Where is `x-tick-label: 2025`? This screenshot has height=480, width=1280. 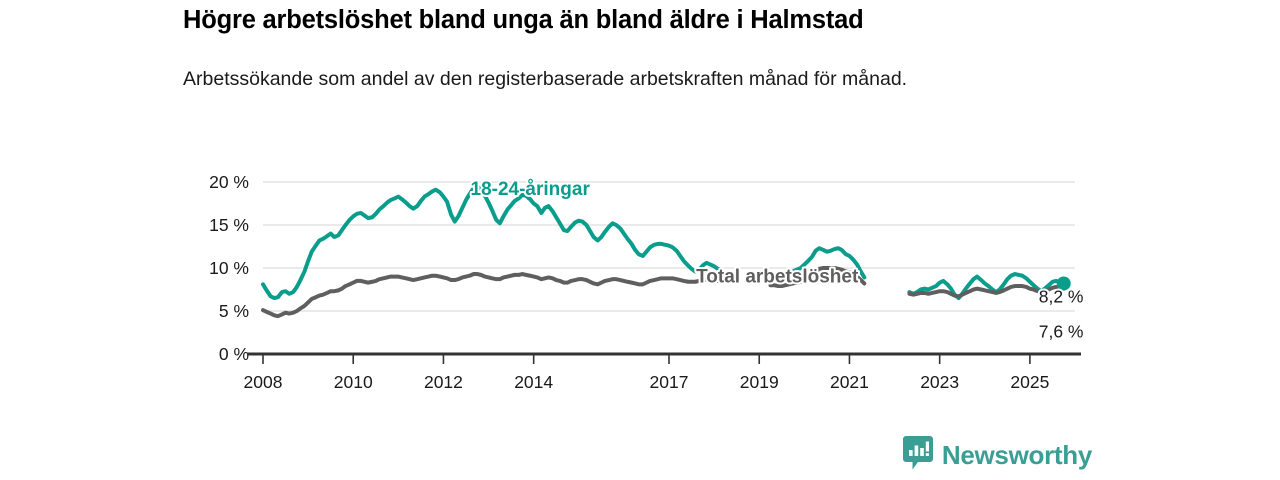
x-tick-label: 2025 is located at coordinates (1029, 382).